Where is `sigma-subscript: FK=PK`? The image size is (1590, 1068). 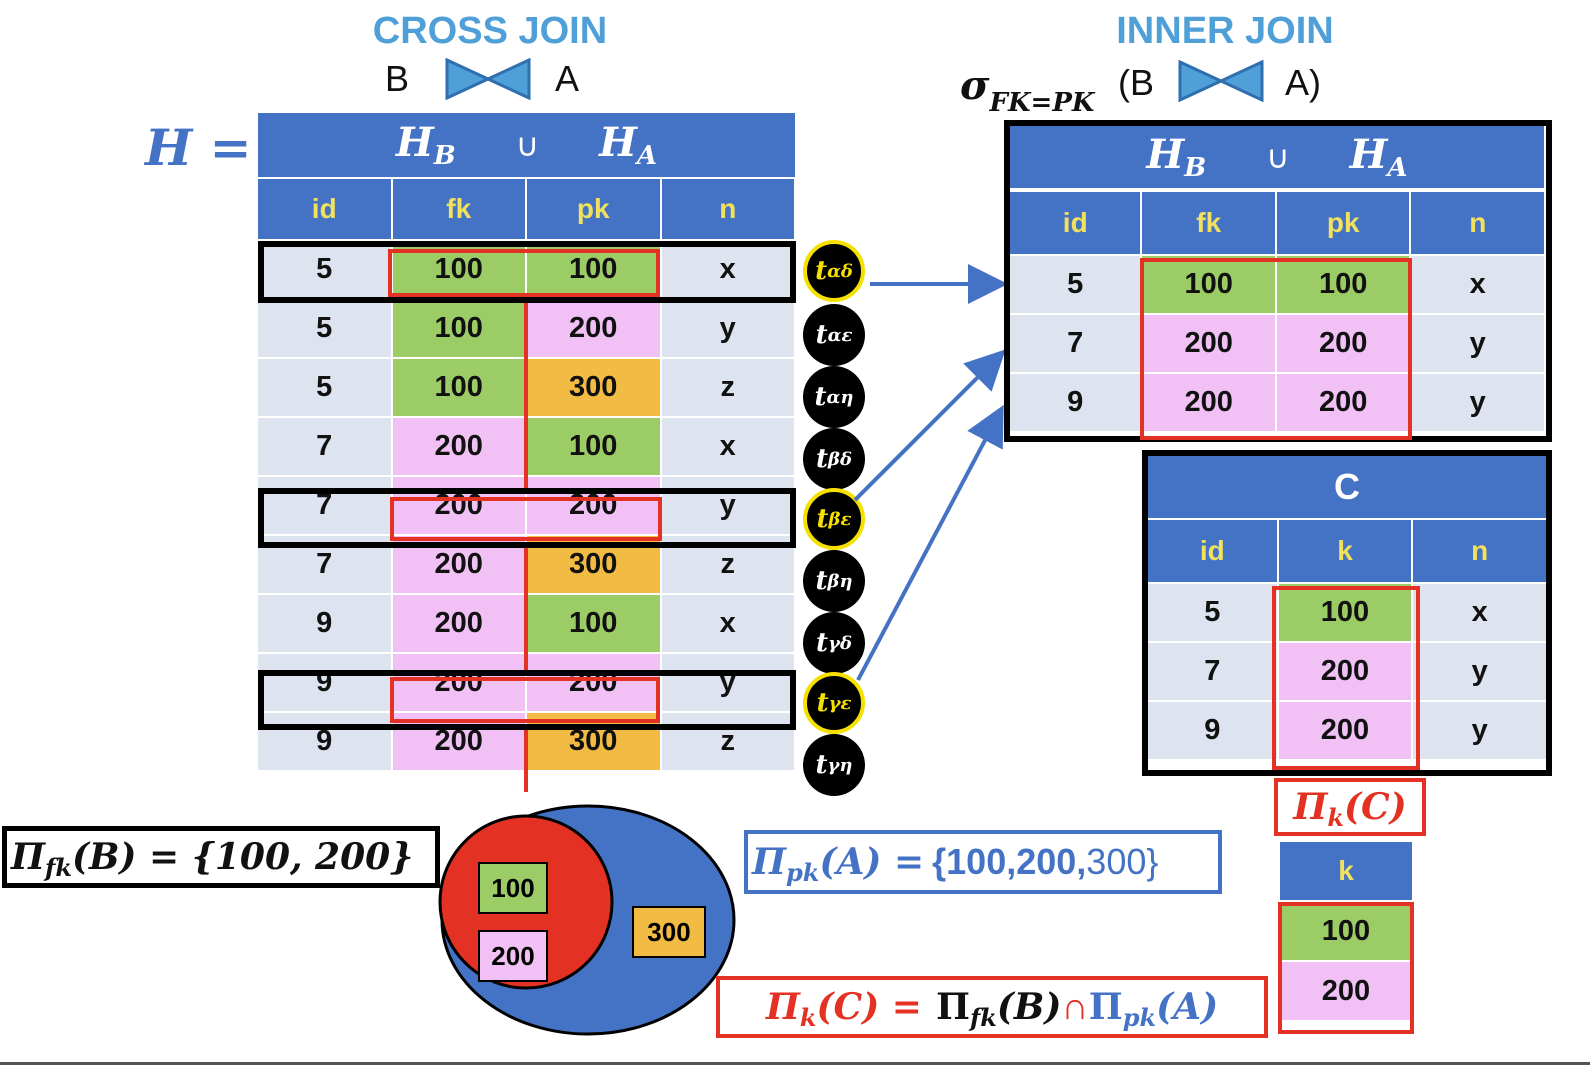
sigma-subscript: FK=PK is located at coordinates (1042, 103).